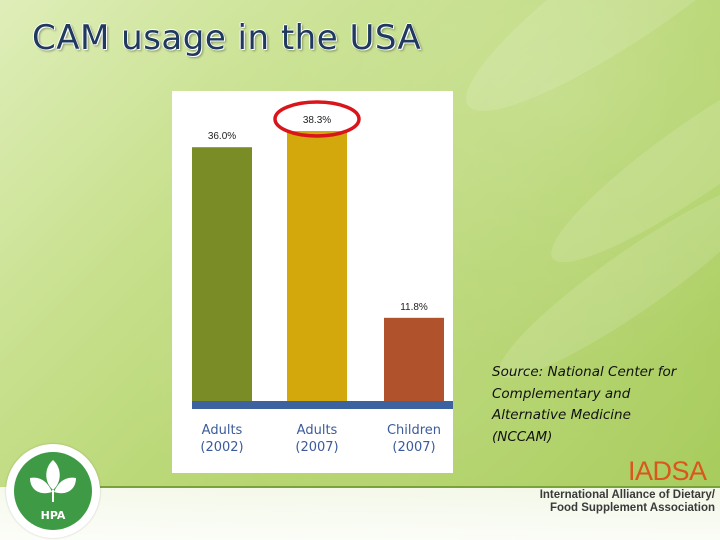  What do you see at coordinates (227, 38) in the screenshot?
I see `slide-title: CAM usage in the USA` at bounding box center [227, 38].